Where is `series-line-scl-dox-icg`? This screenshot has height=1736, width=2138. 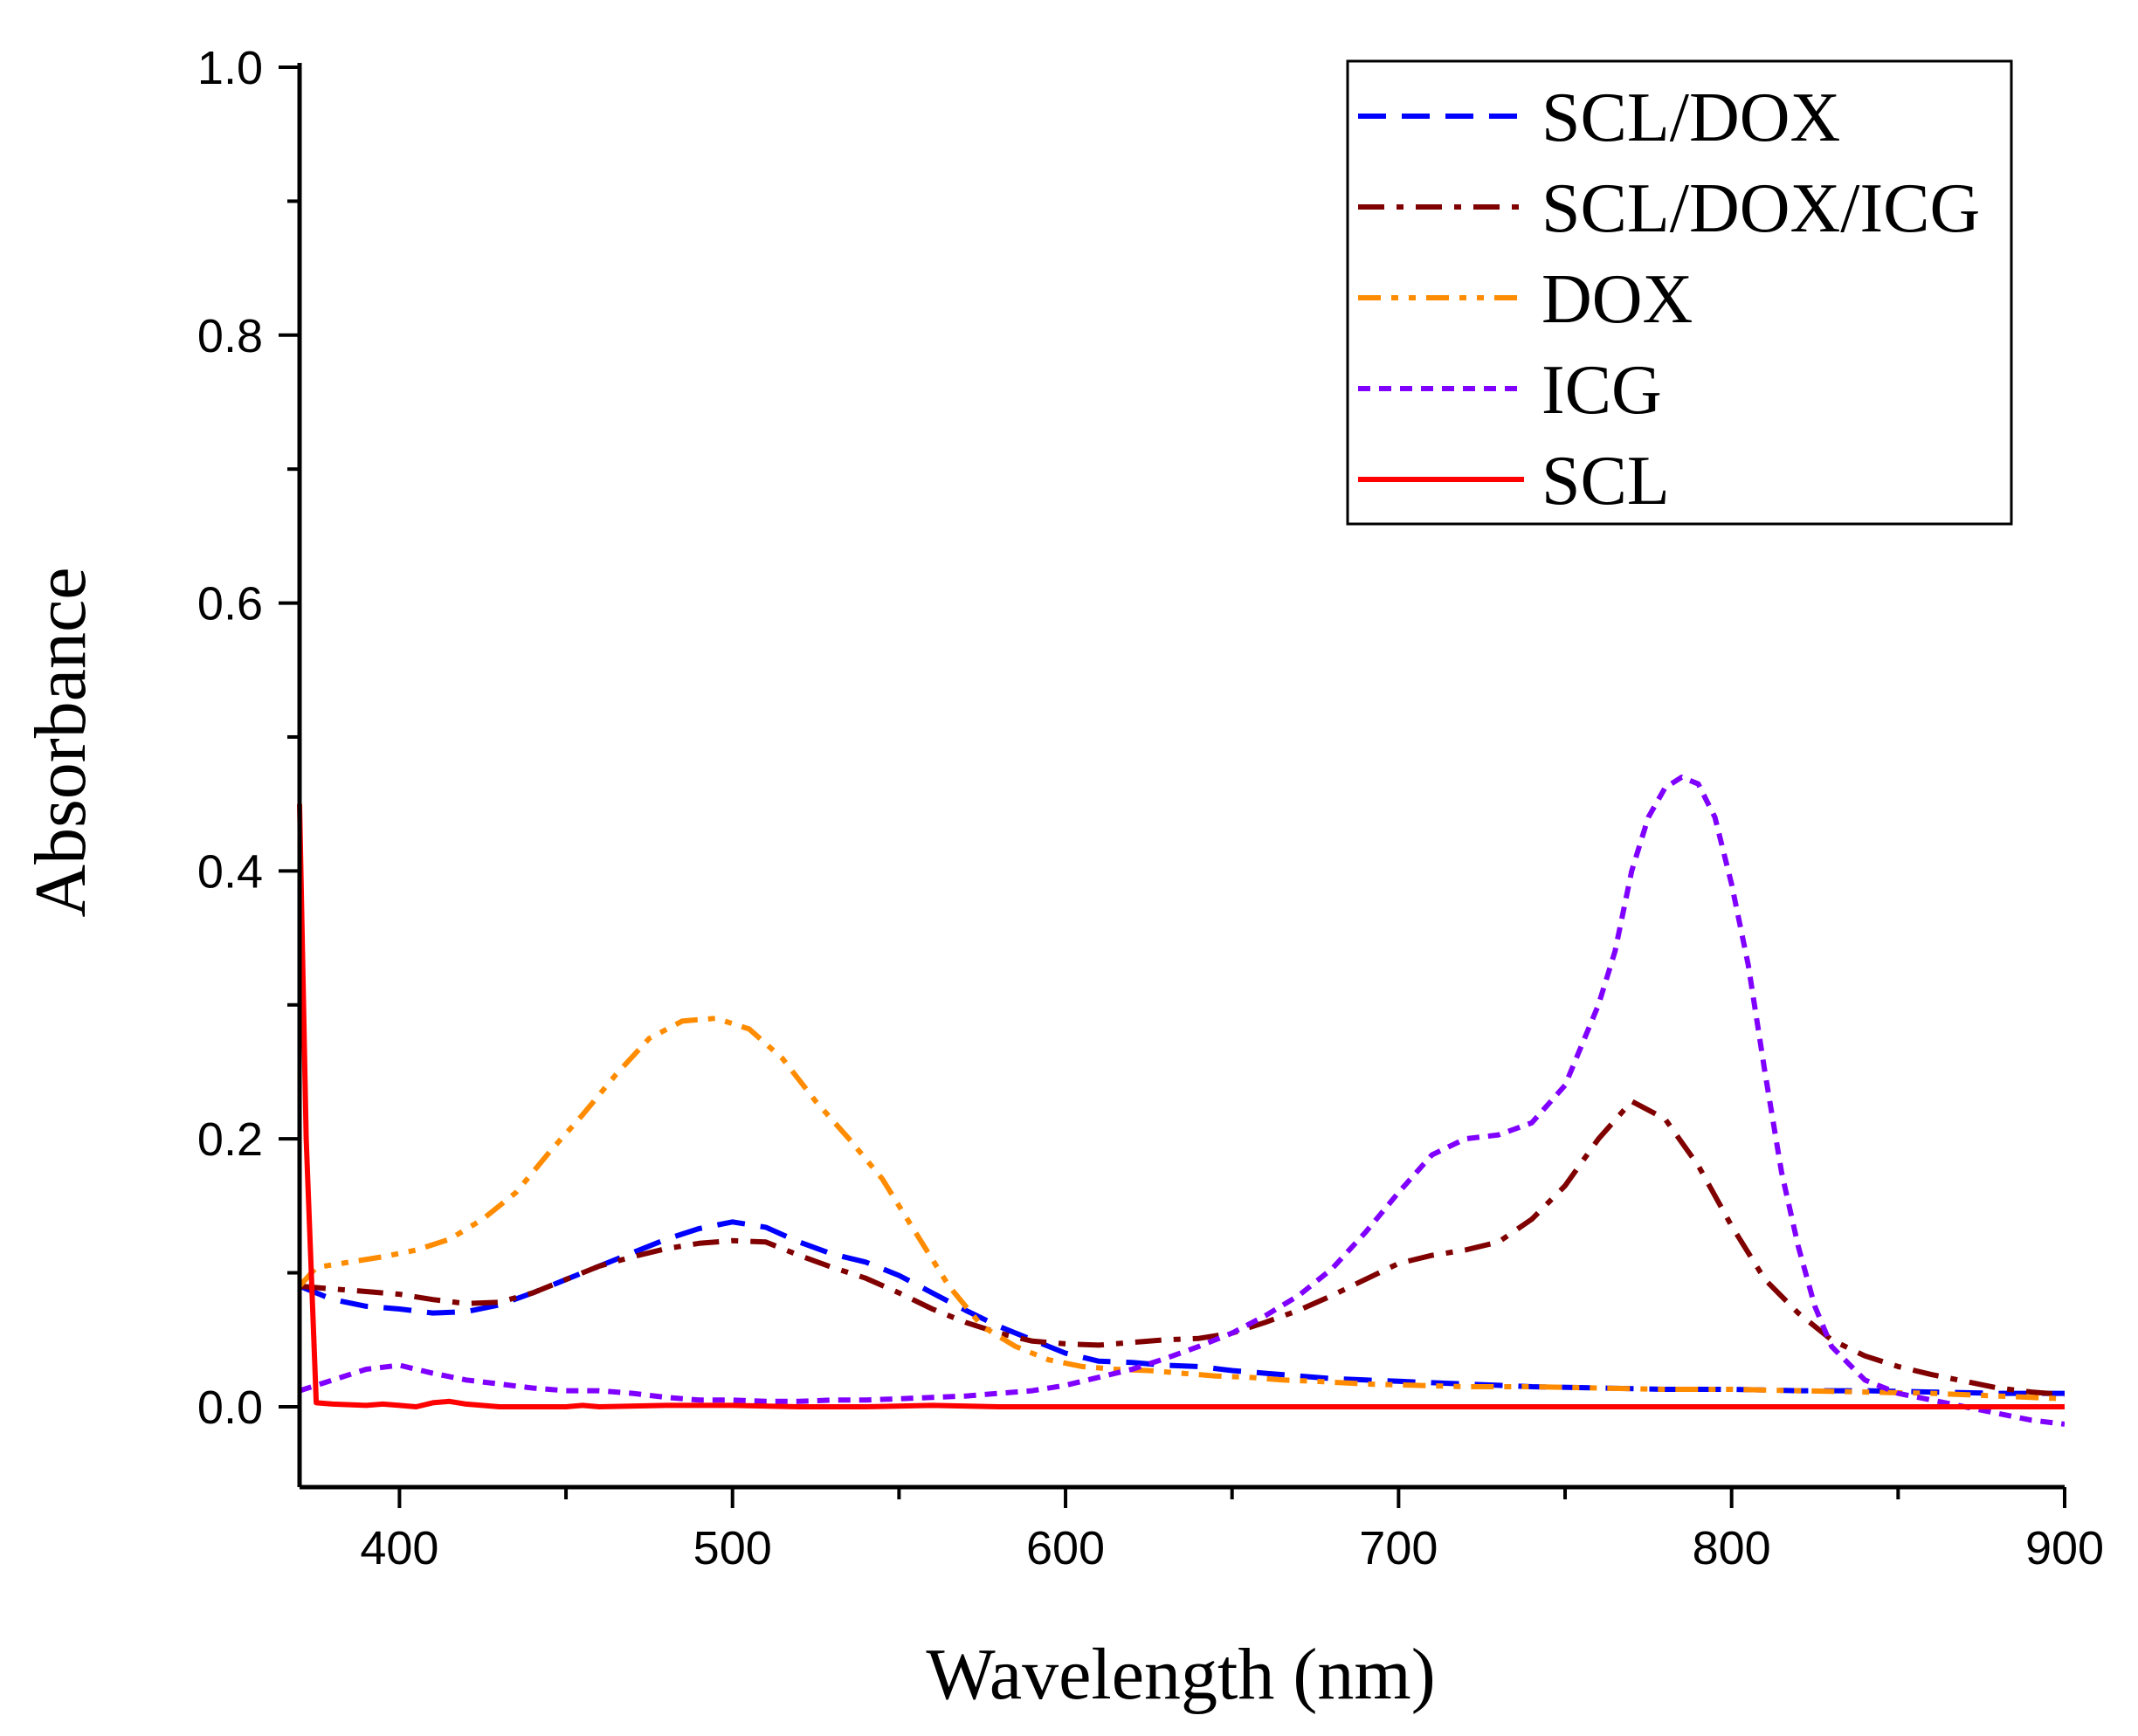
series-line-scl-dox-icg is located at coordinates (1182, 1248).